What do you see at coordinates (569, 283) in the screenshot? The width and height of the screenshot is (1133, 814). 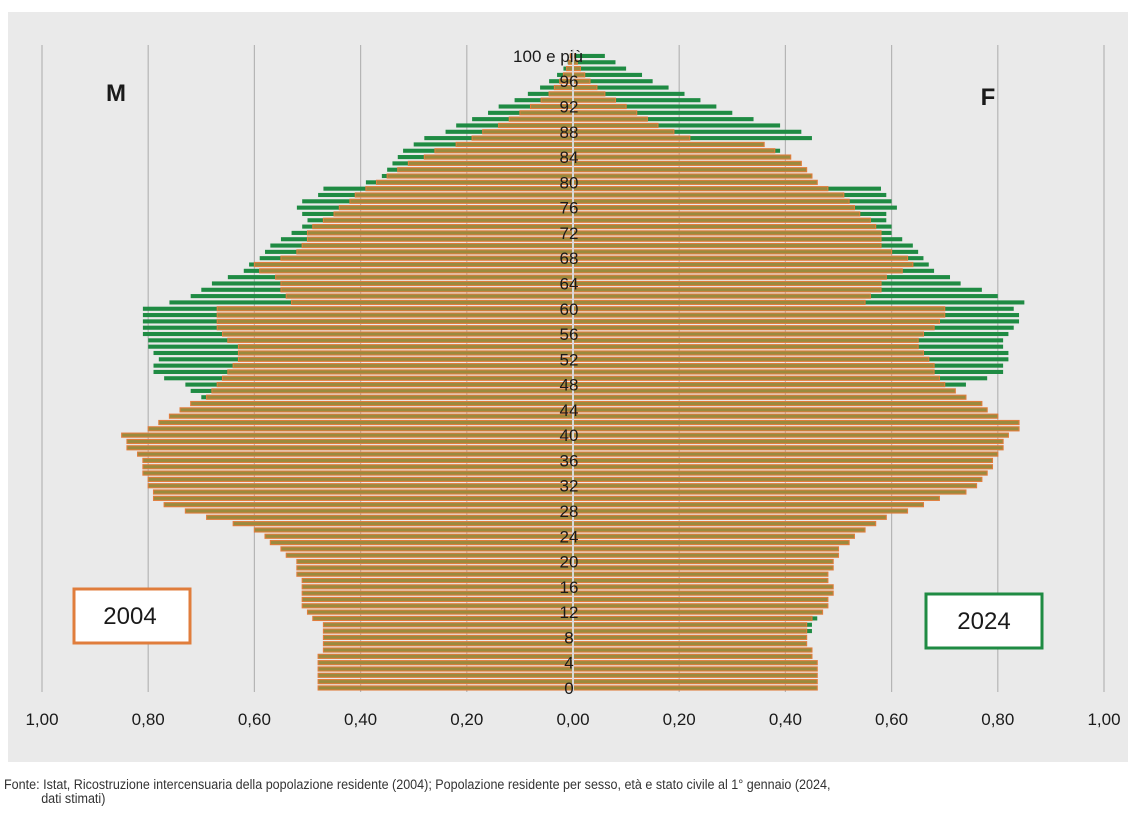 I see `age-label-64: 64` at bounding box center [569, 283].